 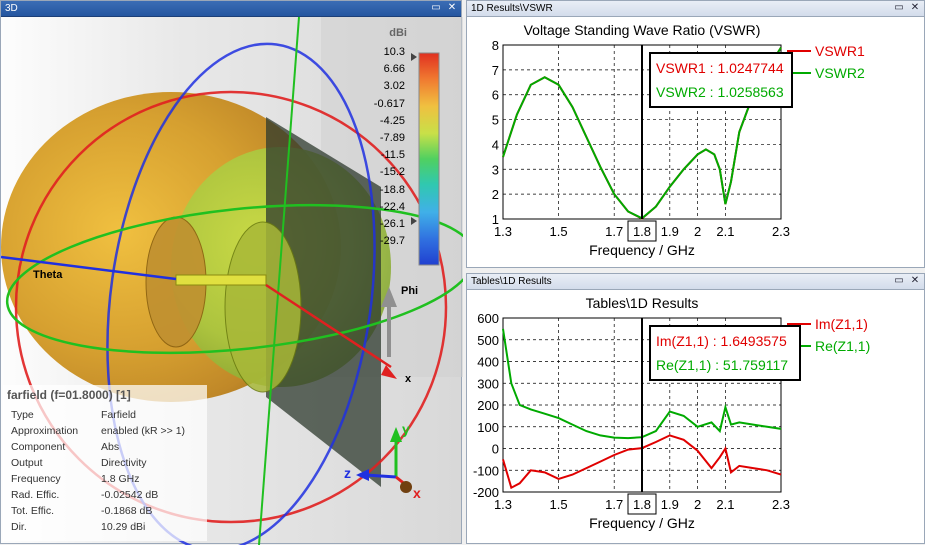 I want to click on y-tick-label: 0, so click(x=495, y=449).